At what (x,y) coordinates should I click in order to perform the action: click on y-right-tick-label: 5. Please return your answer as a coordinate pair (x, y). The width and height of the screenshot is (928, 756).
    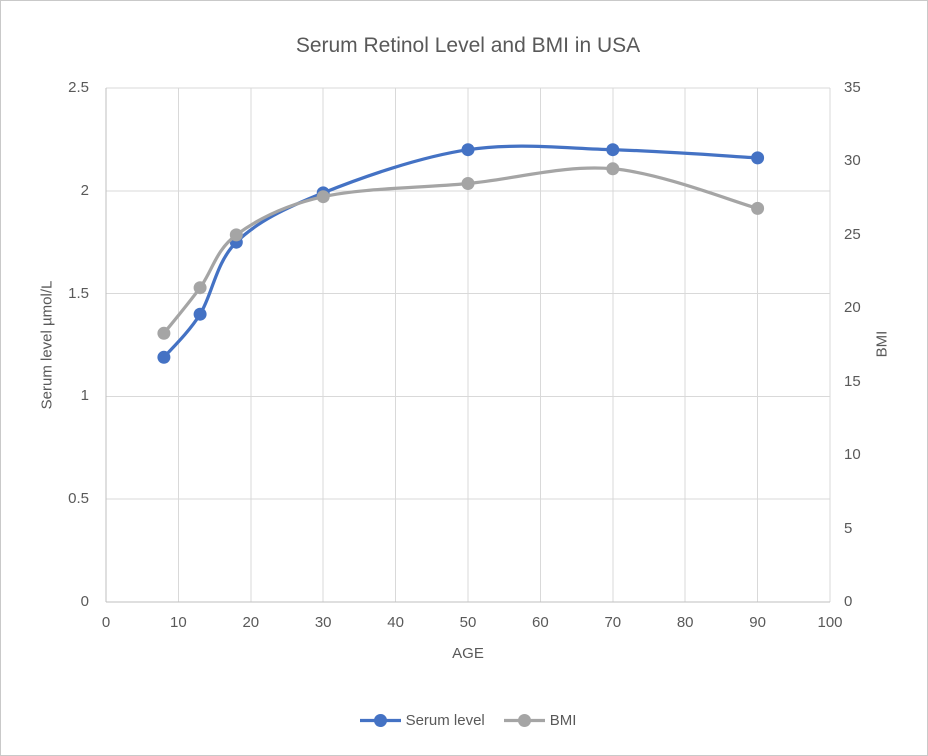
    Looking at the image, I should click on (848, 528).